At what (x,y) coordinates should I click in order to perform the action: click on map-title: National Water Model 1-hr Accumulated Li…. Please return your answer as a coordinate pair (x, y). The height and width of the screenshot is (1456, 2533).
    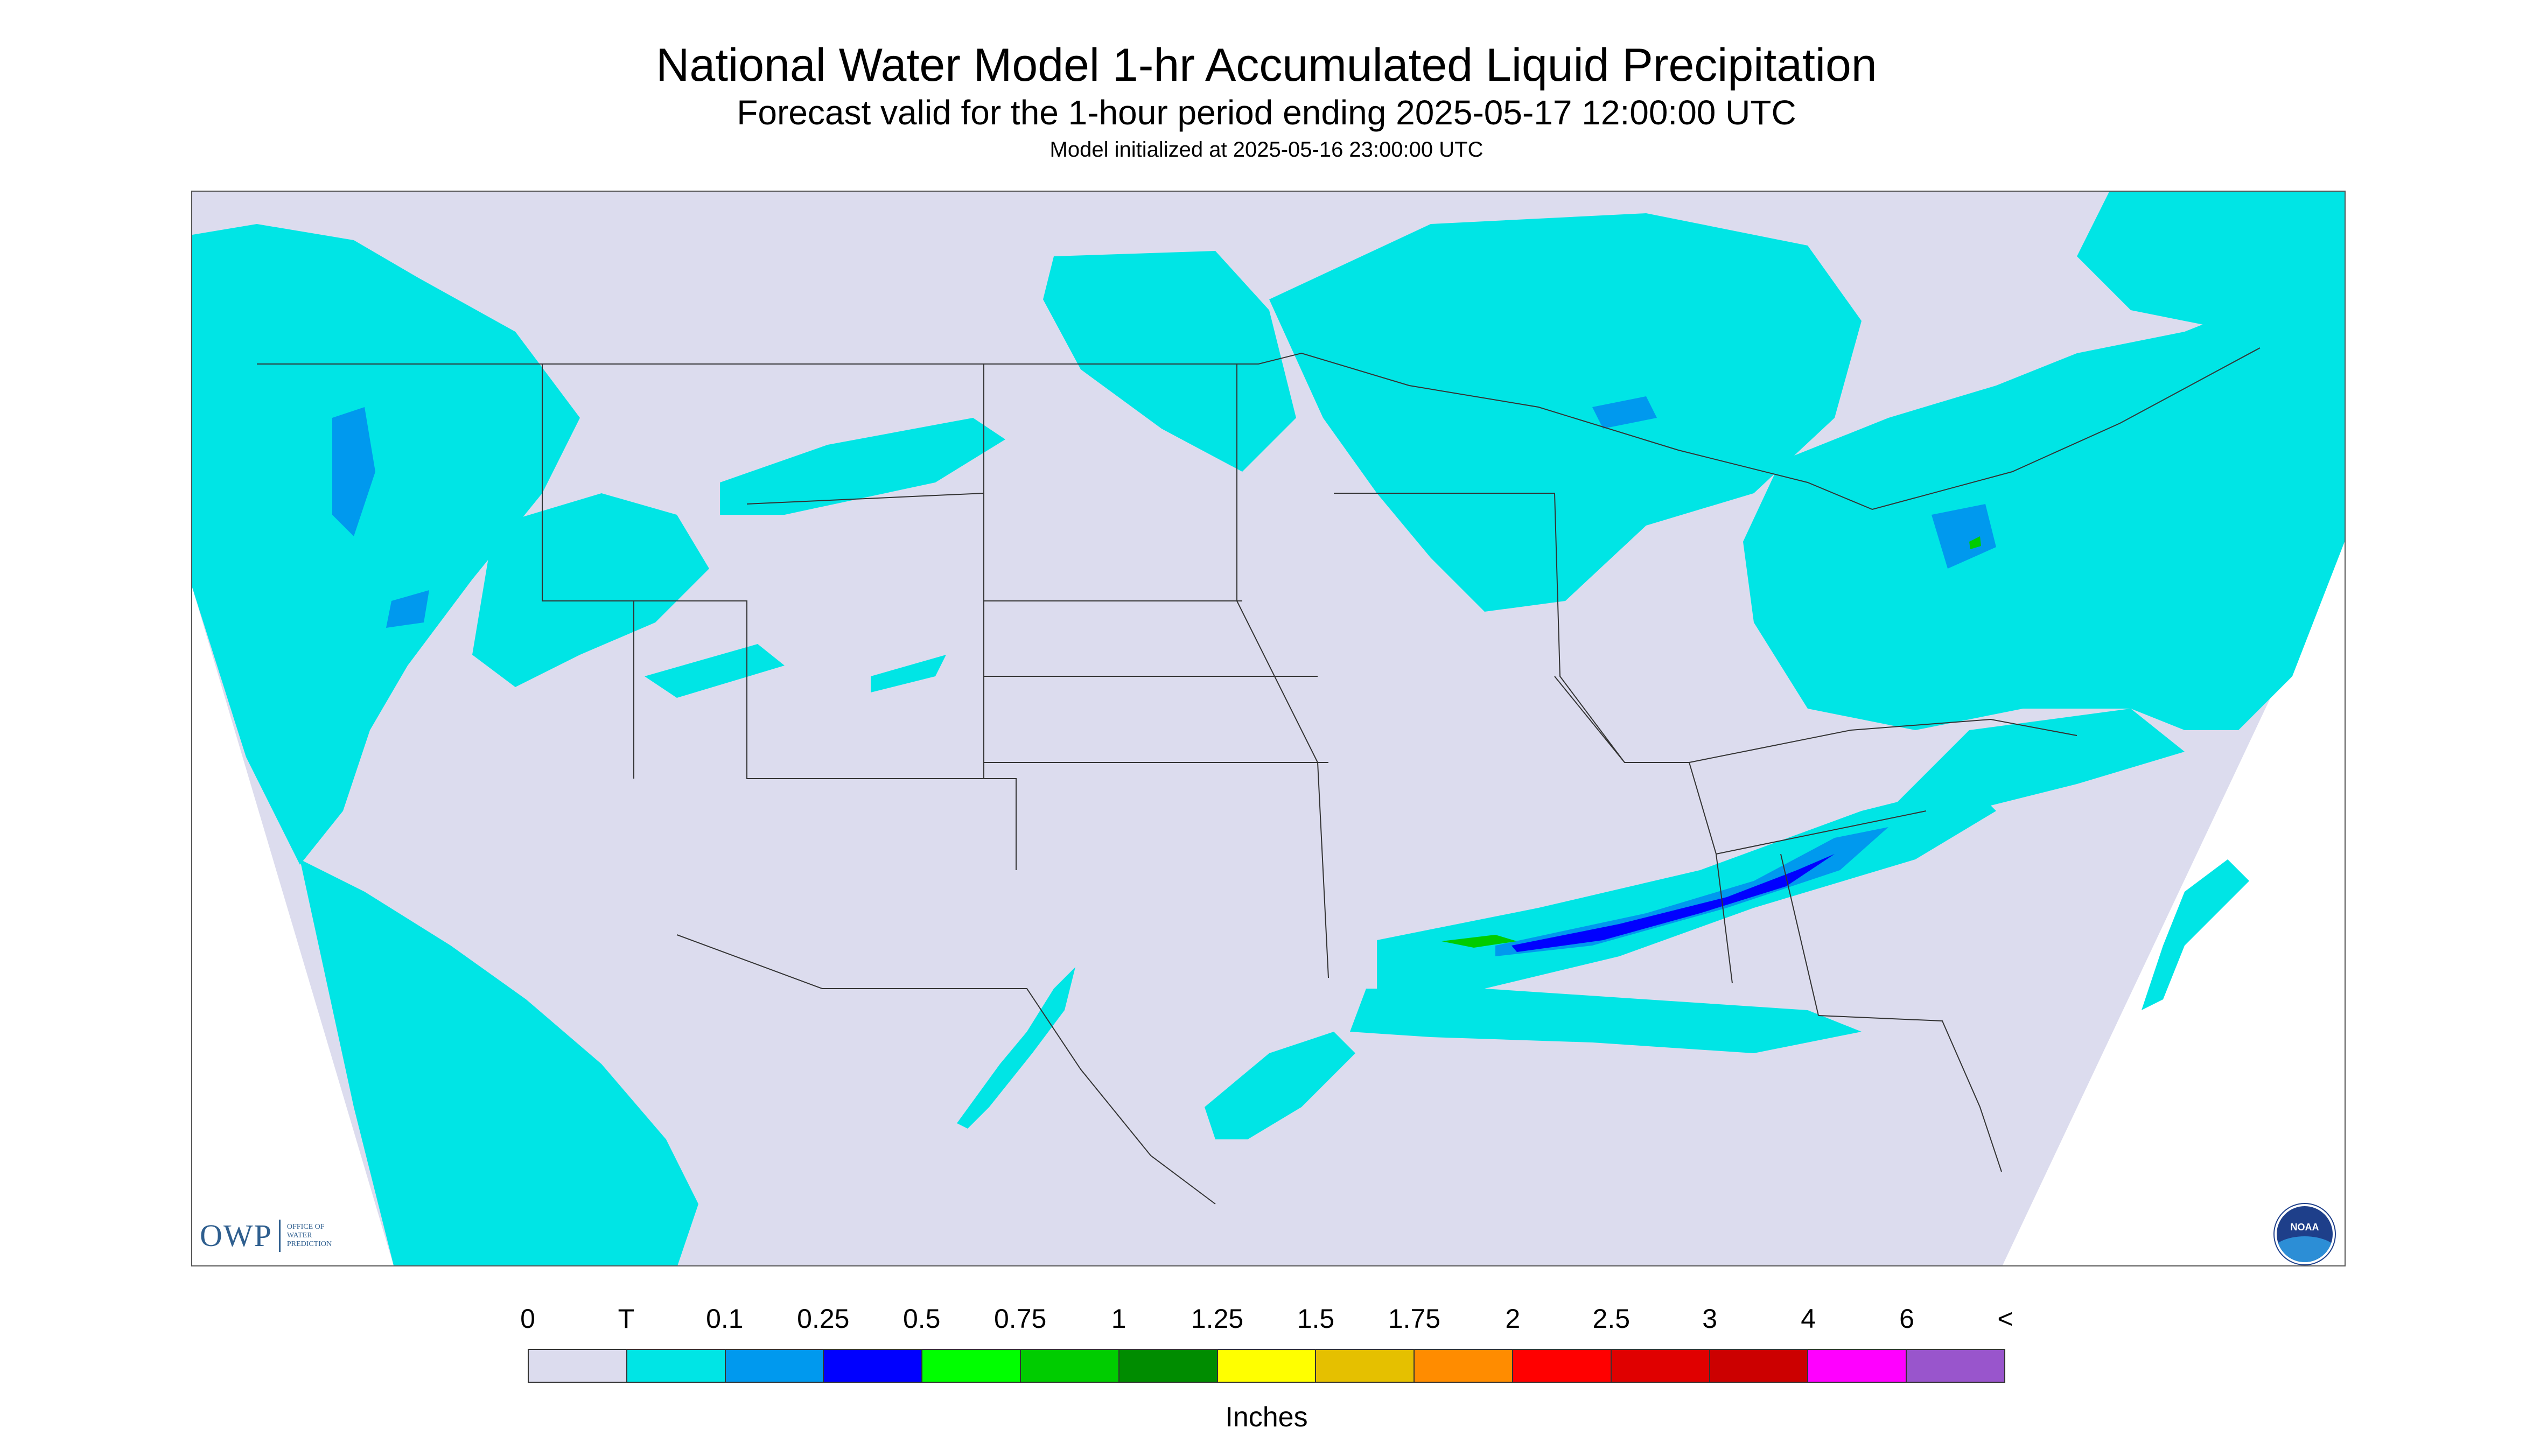
    Looking at the image, I should click on (1266, 65).